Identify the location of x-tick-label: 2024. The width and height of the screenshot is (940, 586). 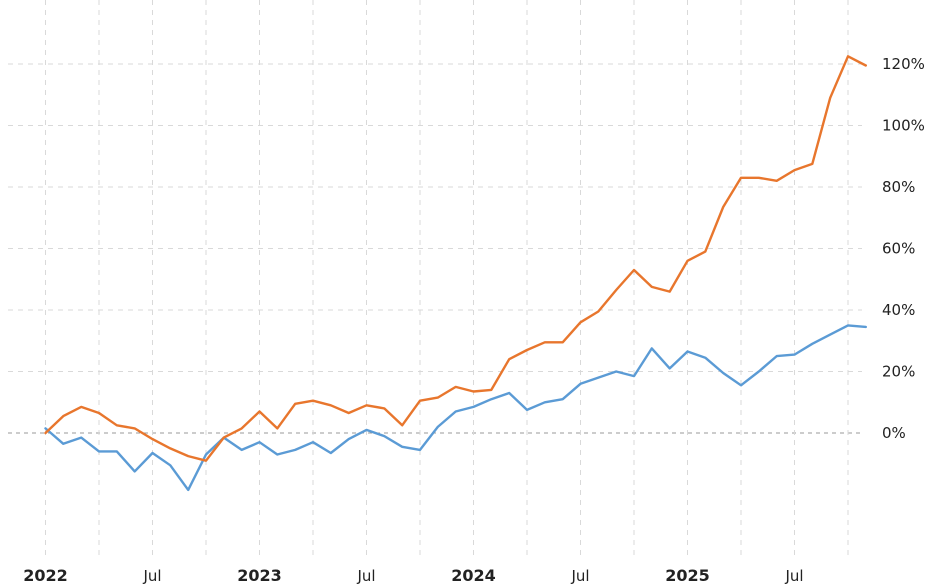
(473, 575).